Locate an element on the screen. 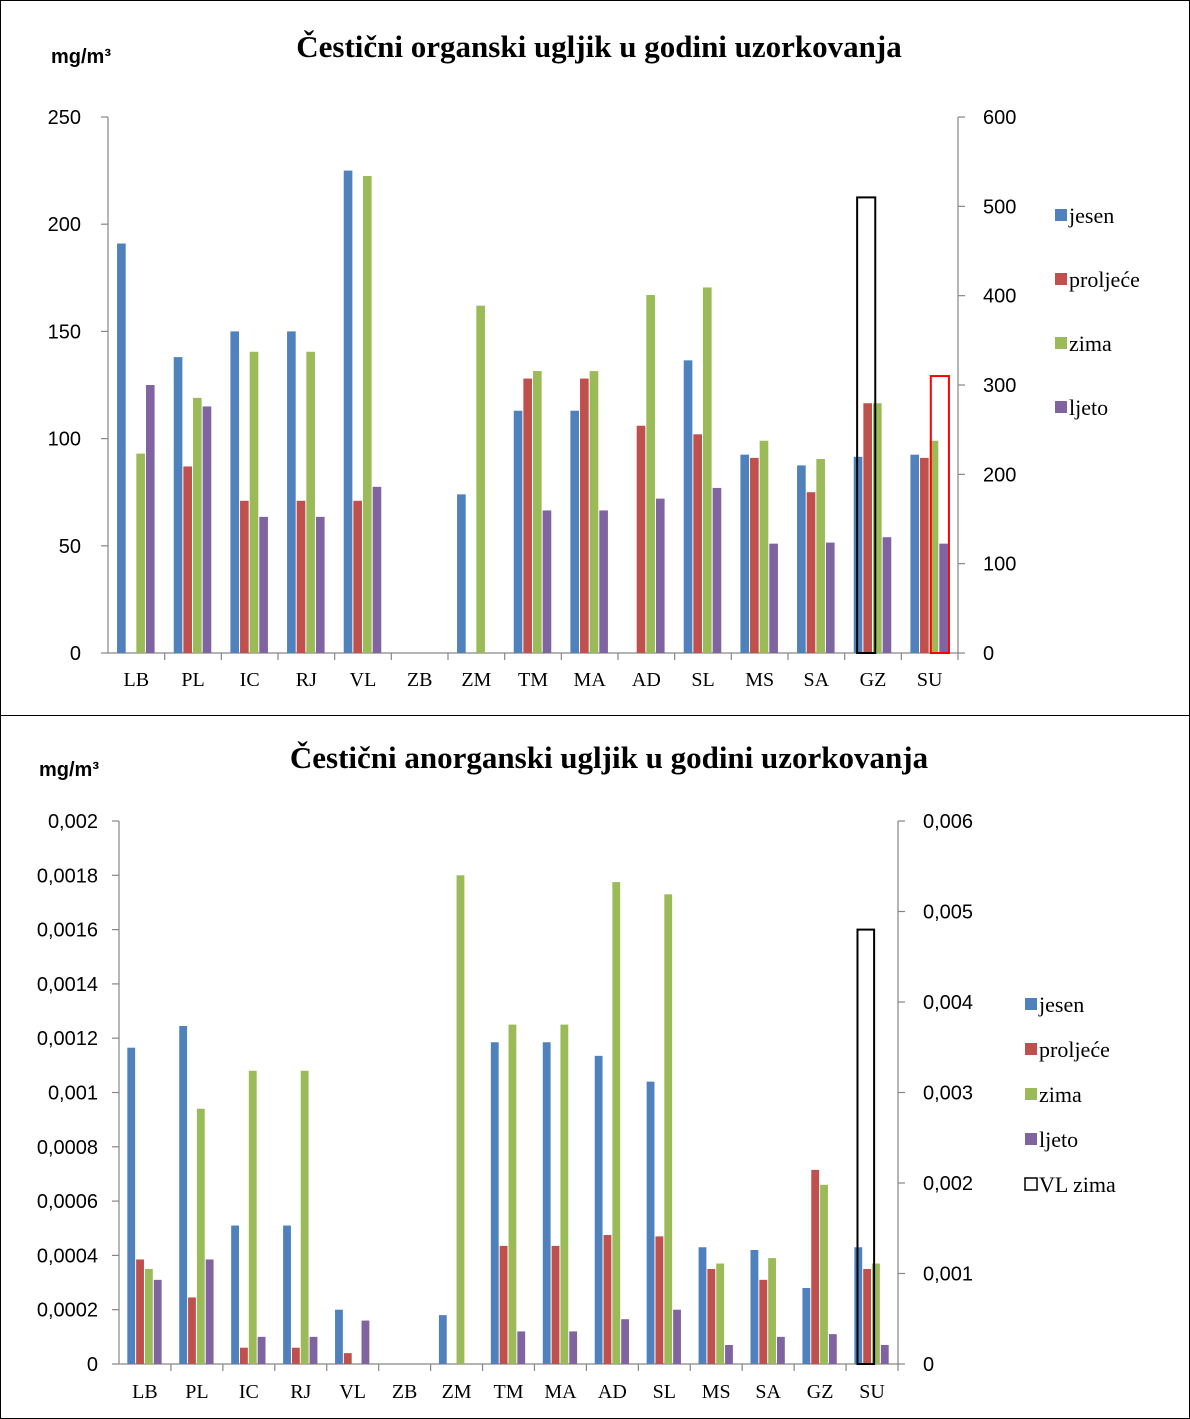 The height and width of the screenshot is (1419, 1190). bar-jesen-MS is located at coordinates (702, 1305).